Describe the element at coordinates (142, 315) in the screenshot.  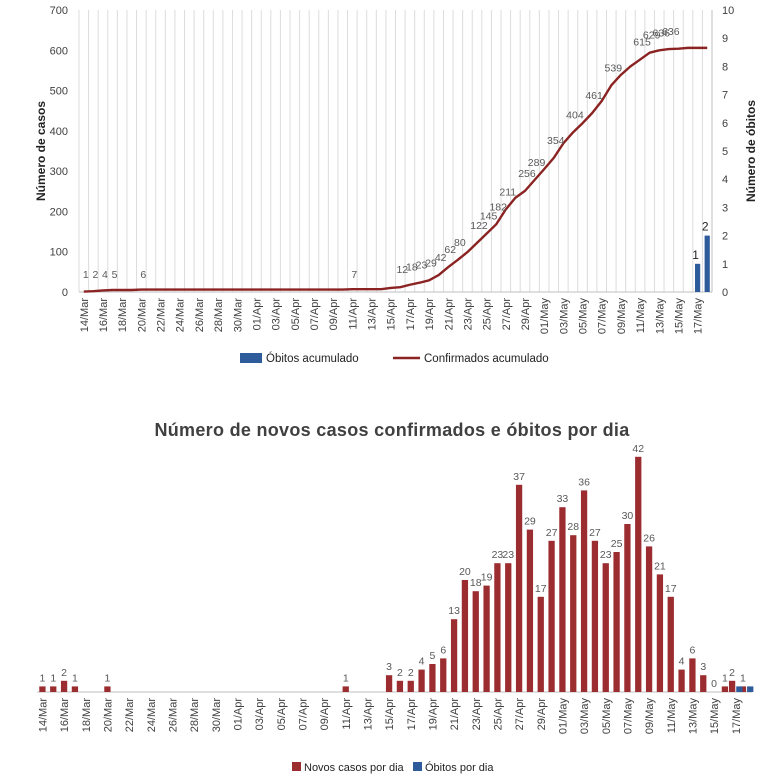
I see `x-tick-label: 20/Mar` at that location.